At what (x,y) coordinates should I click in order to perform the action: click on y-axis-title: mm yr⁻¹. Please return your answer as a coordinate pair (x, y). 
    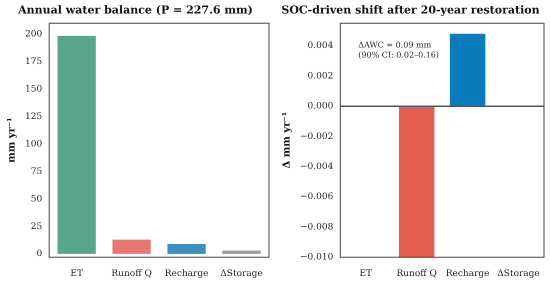
    Looking at the image, I should click on (12, 140).